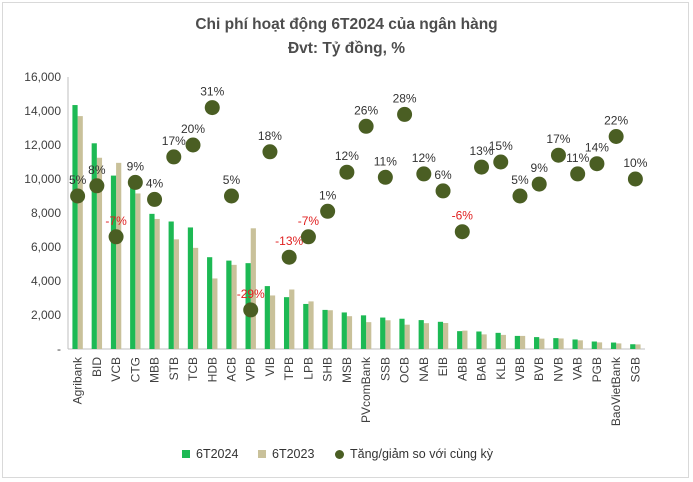  What do you see at coordinates (616, 121) in the screenshot?
I see `growth-label-BaoVietBank: 22%` at bounding box center [616, 121].